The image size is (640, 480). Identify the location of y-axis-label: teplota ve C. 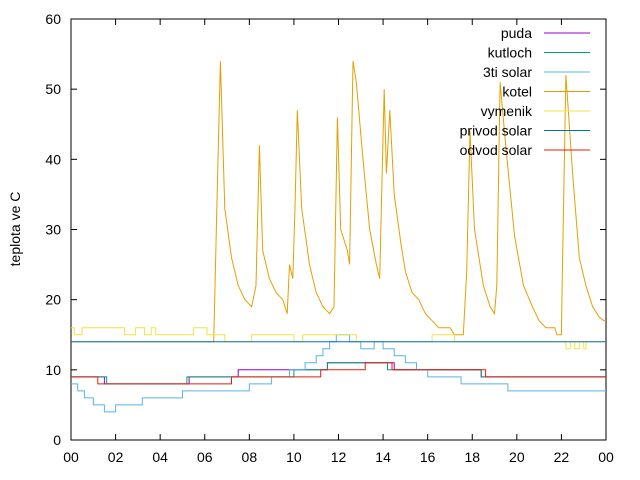
(15, 229).